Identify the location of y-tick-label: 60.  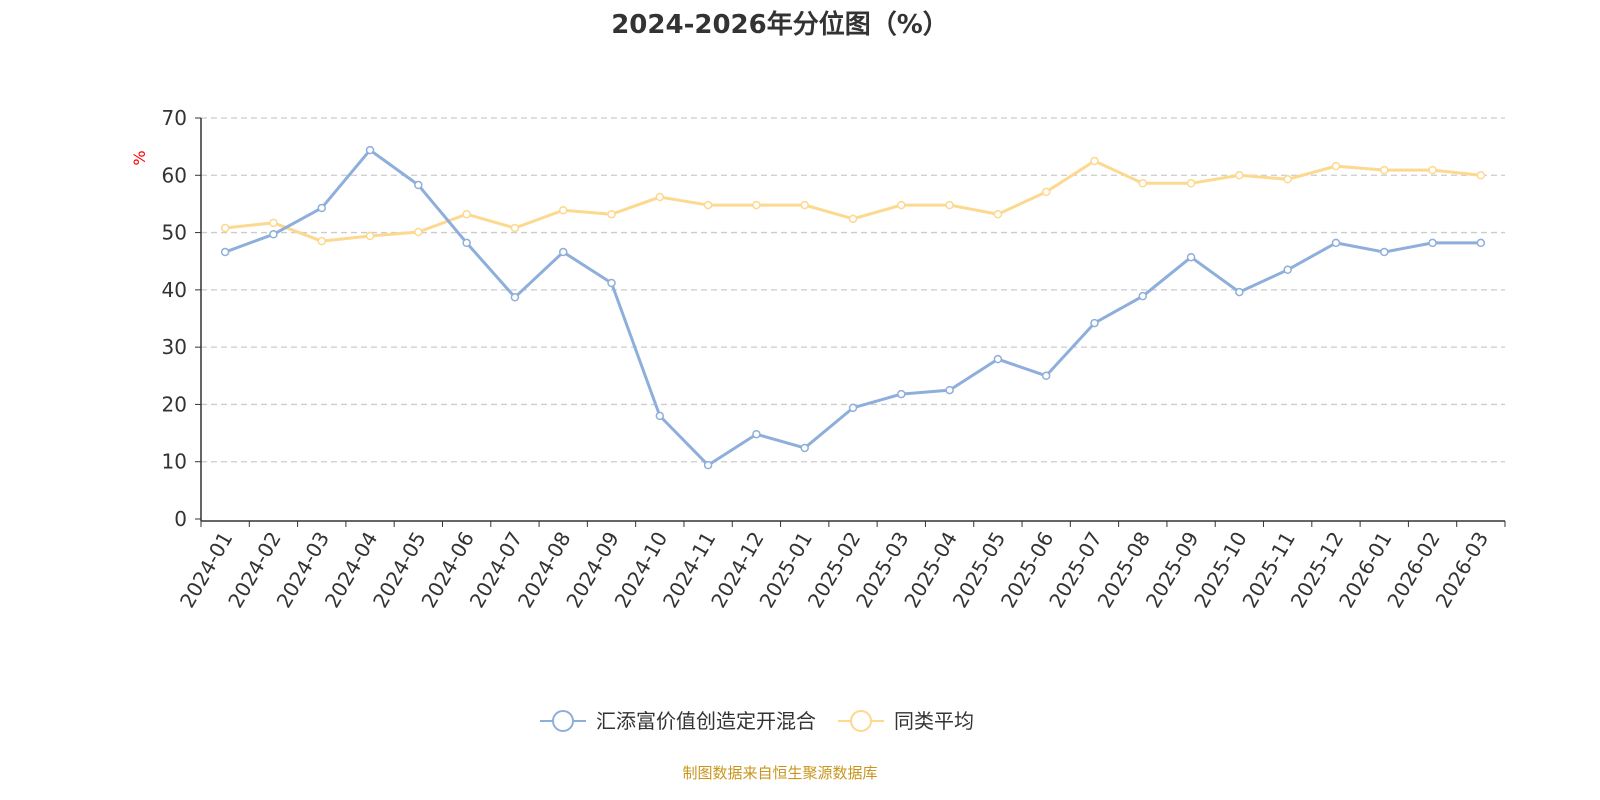
(174, 175).